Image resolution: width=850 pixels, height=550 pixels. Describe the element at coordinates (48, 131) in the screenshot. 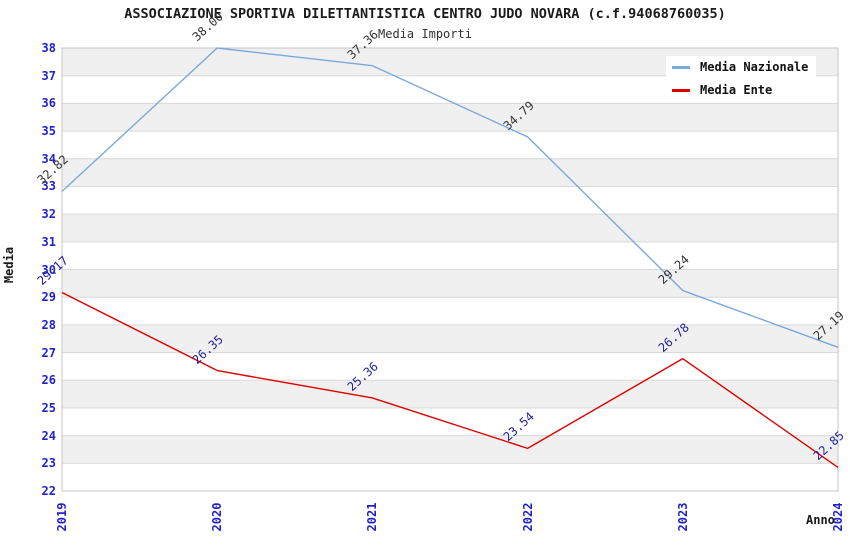

I see `y-tick-label: 35` at that location.